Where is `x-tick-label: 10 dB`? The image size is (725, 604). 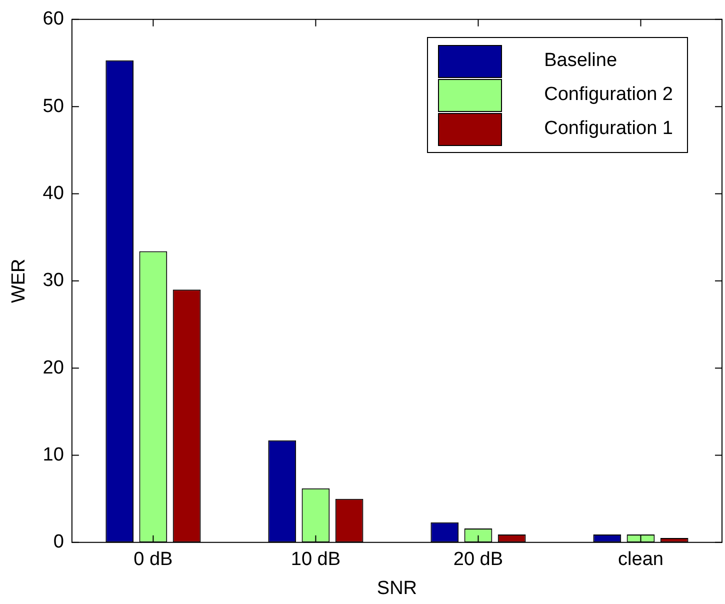 x-tick-label: 10 dB is located at coordinates (315, 559).